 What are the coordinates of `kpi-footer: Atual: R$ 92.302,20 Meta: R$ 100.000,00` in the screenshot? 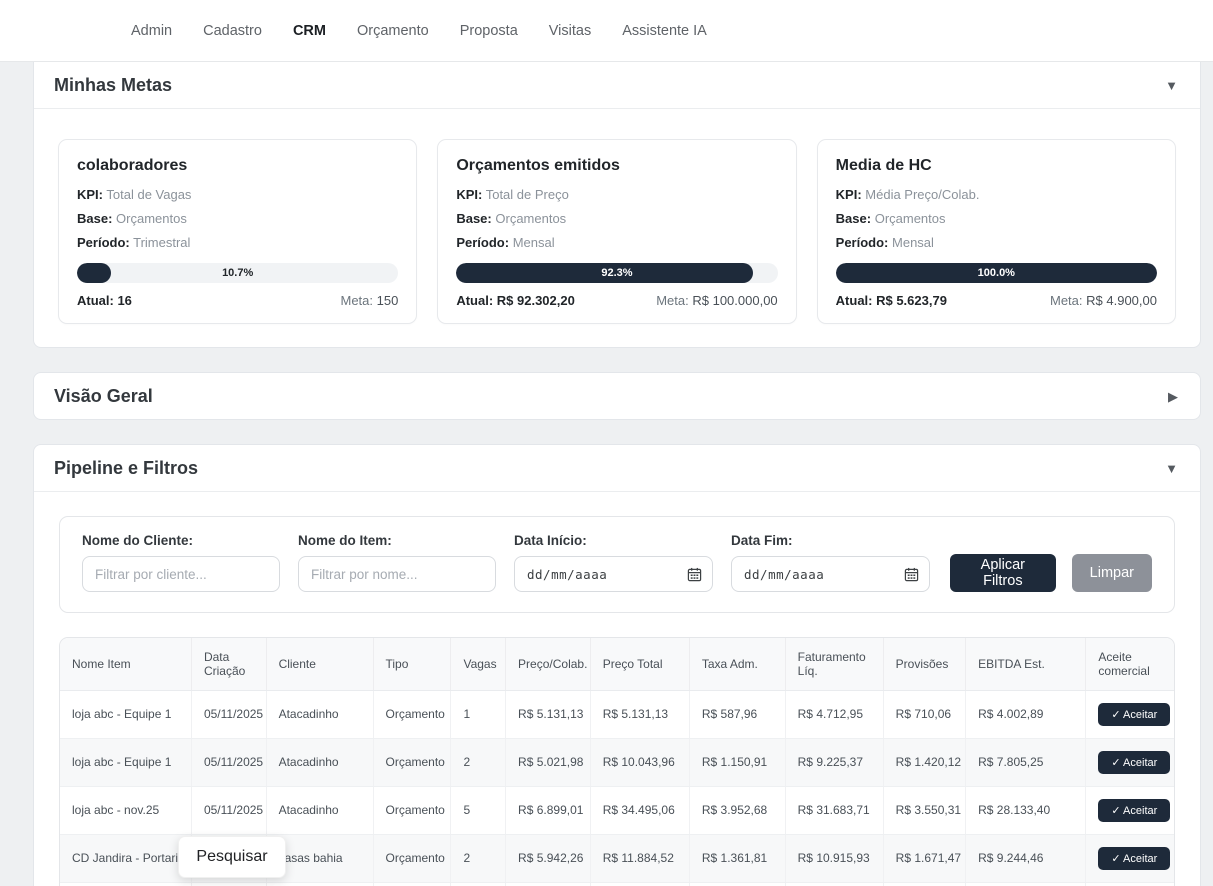 It's located at (616, 300).